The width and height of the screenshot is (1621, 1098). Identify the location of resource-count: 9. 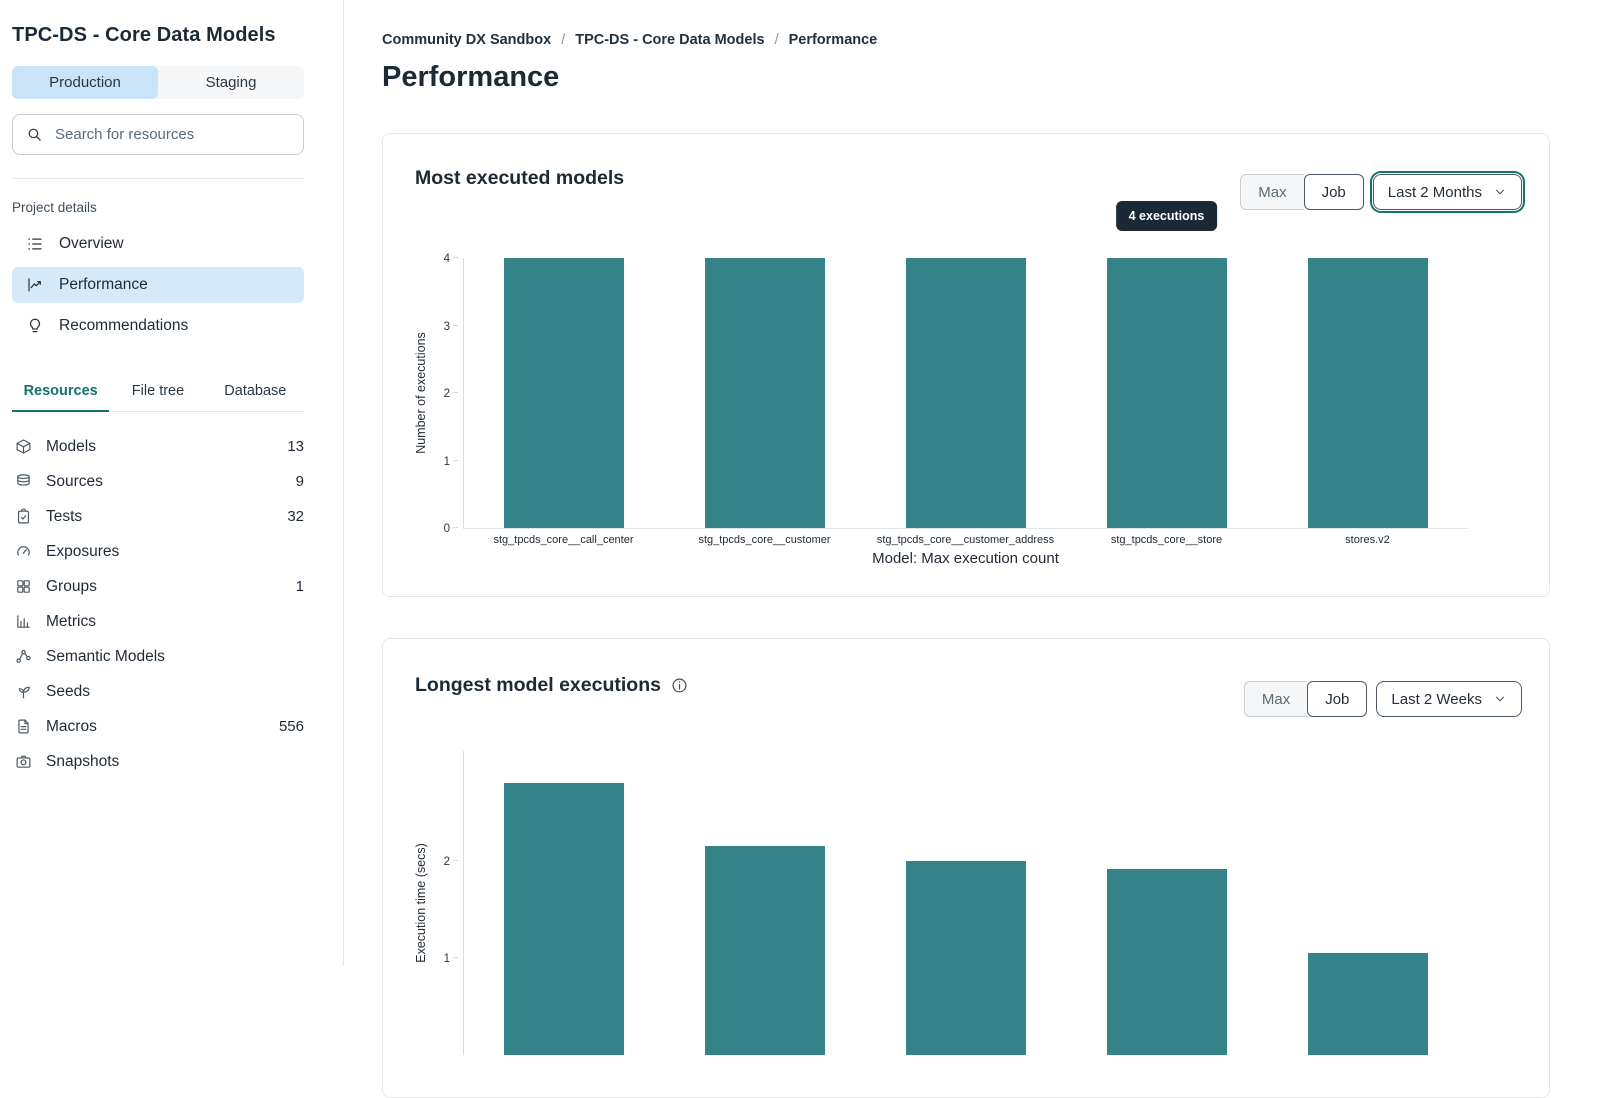
(299, 481).